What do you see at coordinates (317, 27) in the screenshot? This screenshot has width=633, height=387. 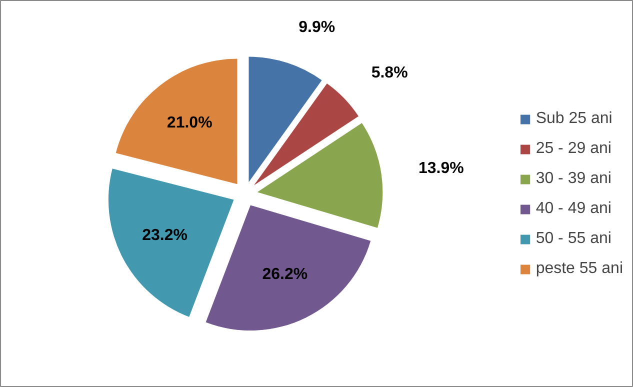 I see `data-label: 9.9%` at bounding box center [317, 27].